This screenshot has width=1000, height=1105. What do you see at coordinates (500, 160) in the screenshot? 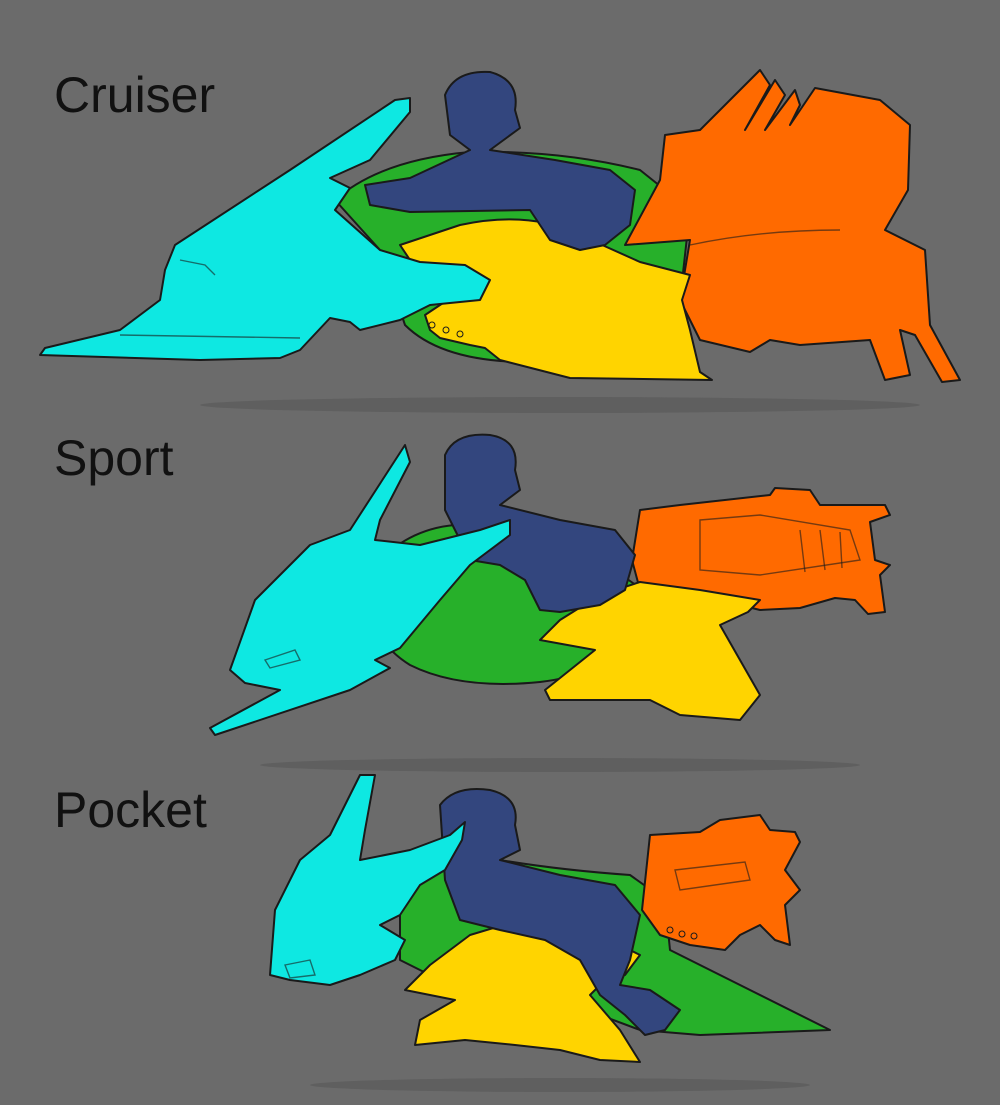
I see `cruiser-rider-navy` at bounding box center [500, 160].